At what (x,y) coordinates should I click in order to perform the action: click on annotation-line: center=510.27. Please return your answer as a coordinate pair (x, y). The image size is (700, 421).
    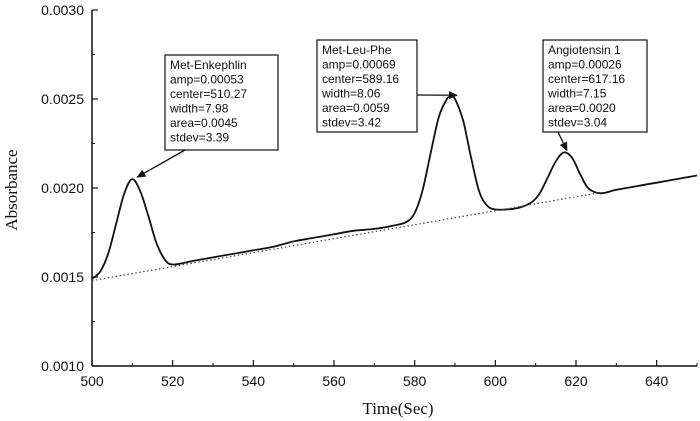
    Looking at the image, I should click on (208, 94).